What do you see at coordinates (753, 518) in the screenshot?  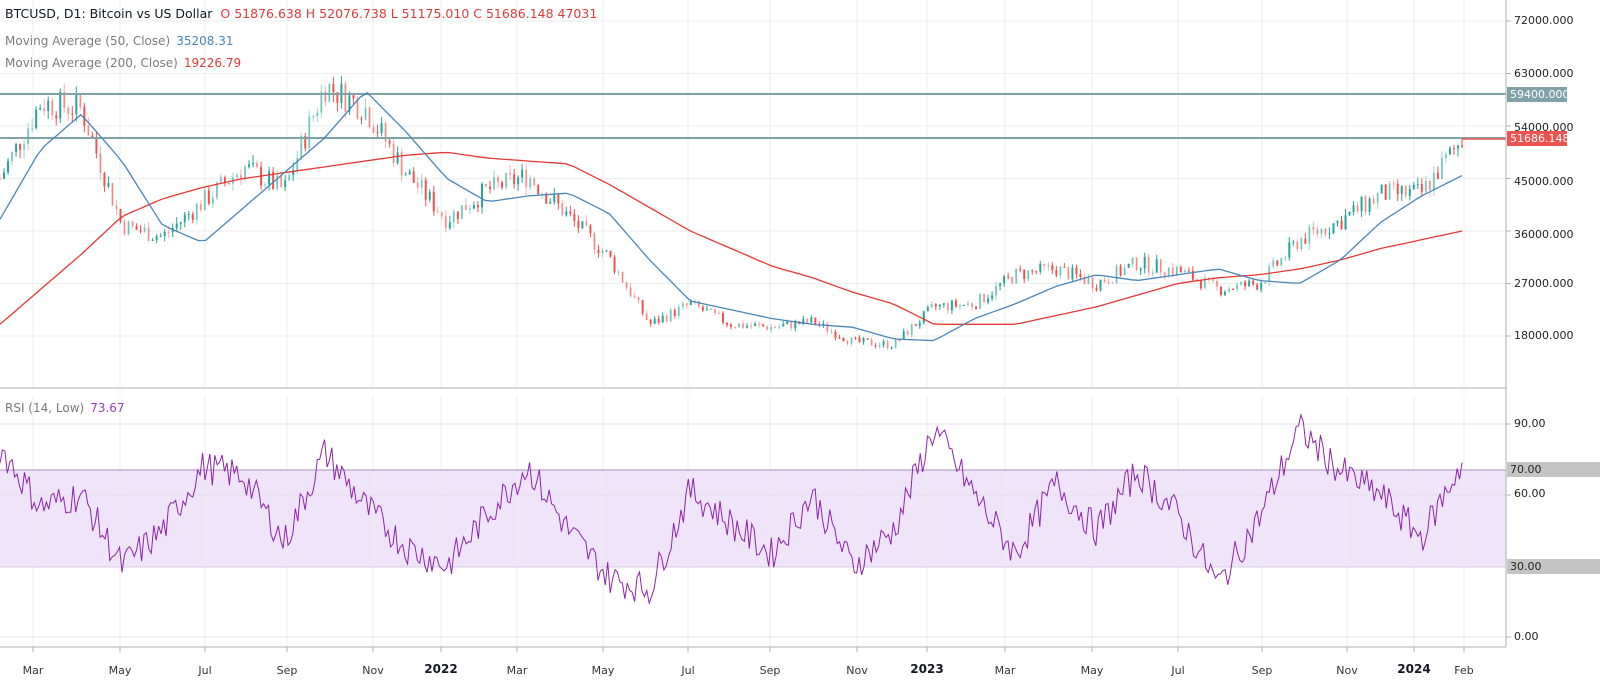 I see `rsi-band` at bounding box center [753, 518].